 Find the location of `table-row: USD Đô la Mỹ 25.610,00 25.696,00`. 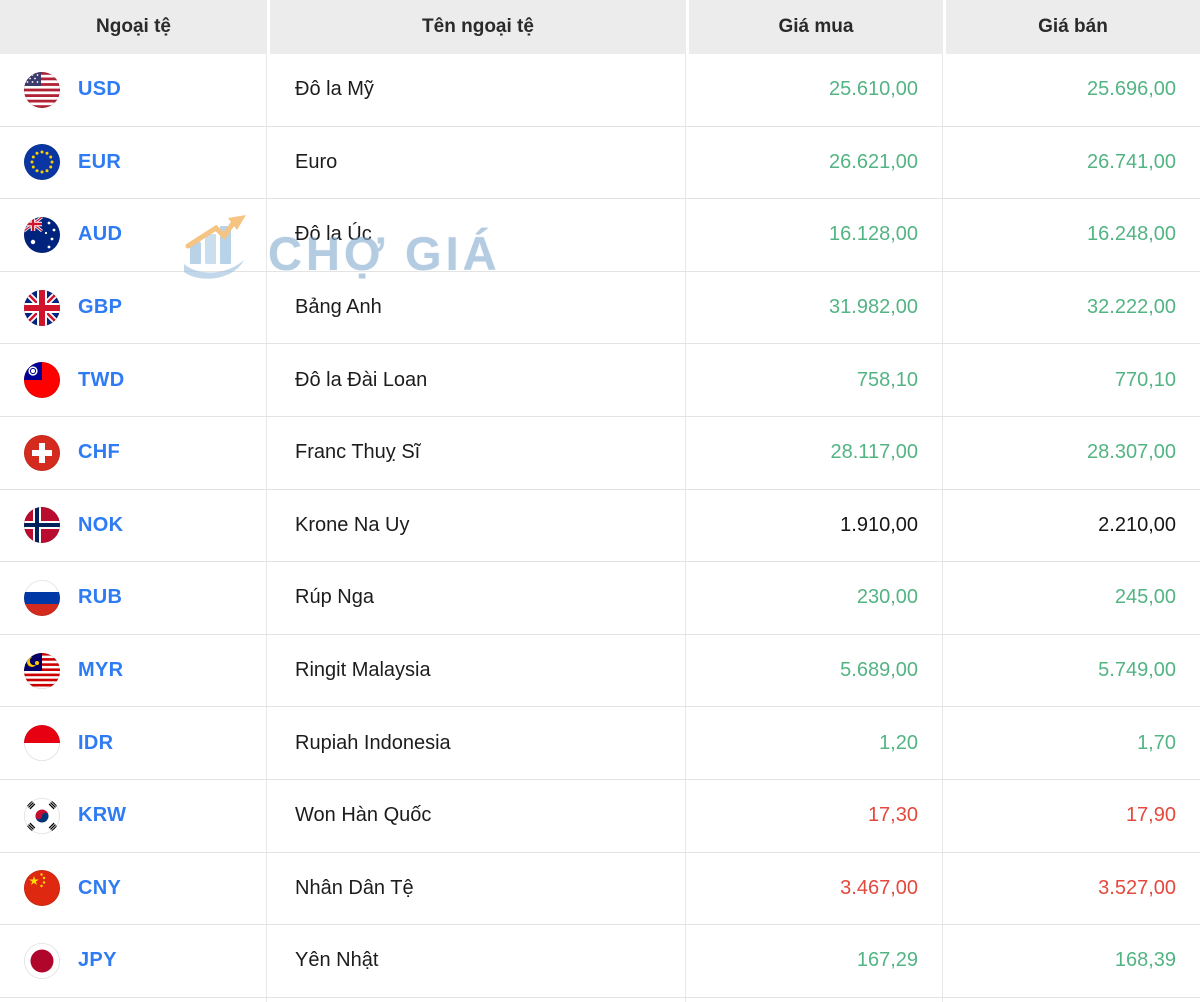

table-row: USD Đô la Mỹ 25.610,00 25.696,00 is located at coordinates (600, 90).